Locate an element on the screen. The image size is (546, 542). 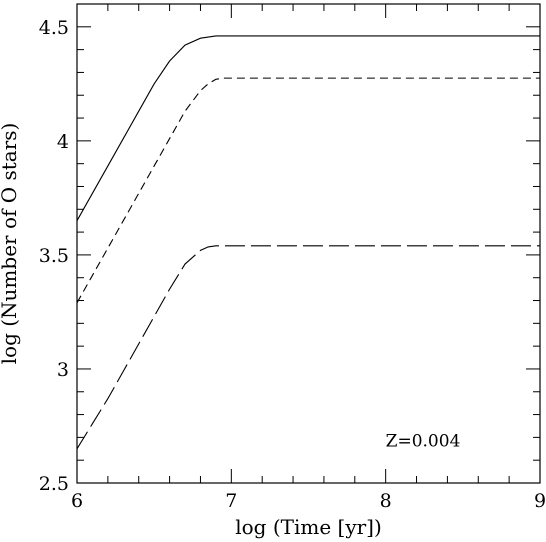
y-tick-label: 4 is located at coordinates (63, 142).